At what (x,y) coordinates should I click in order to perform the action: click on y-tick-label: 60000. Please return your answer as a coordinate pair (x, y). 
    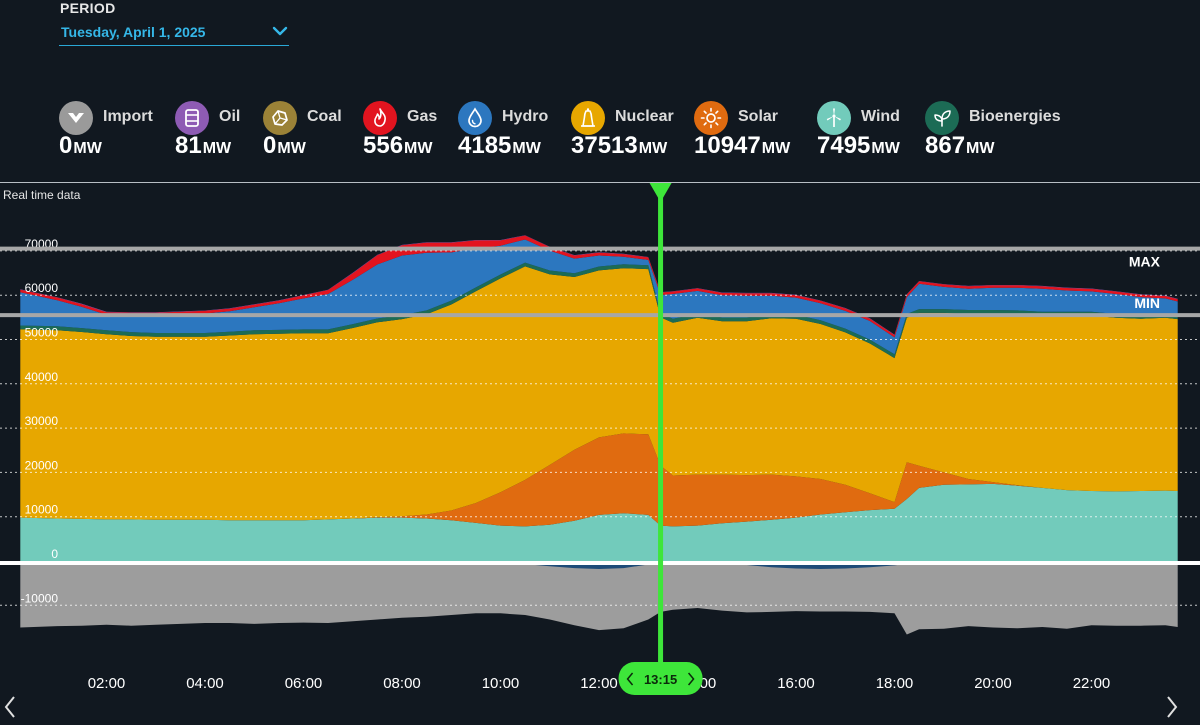
    Looking at the image, I should click on (42, 288).